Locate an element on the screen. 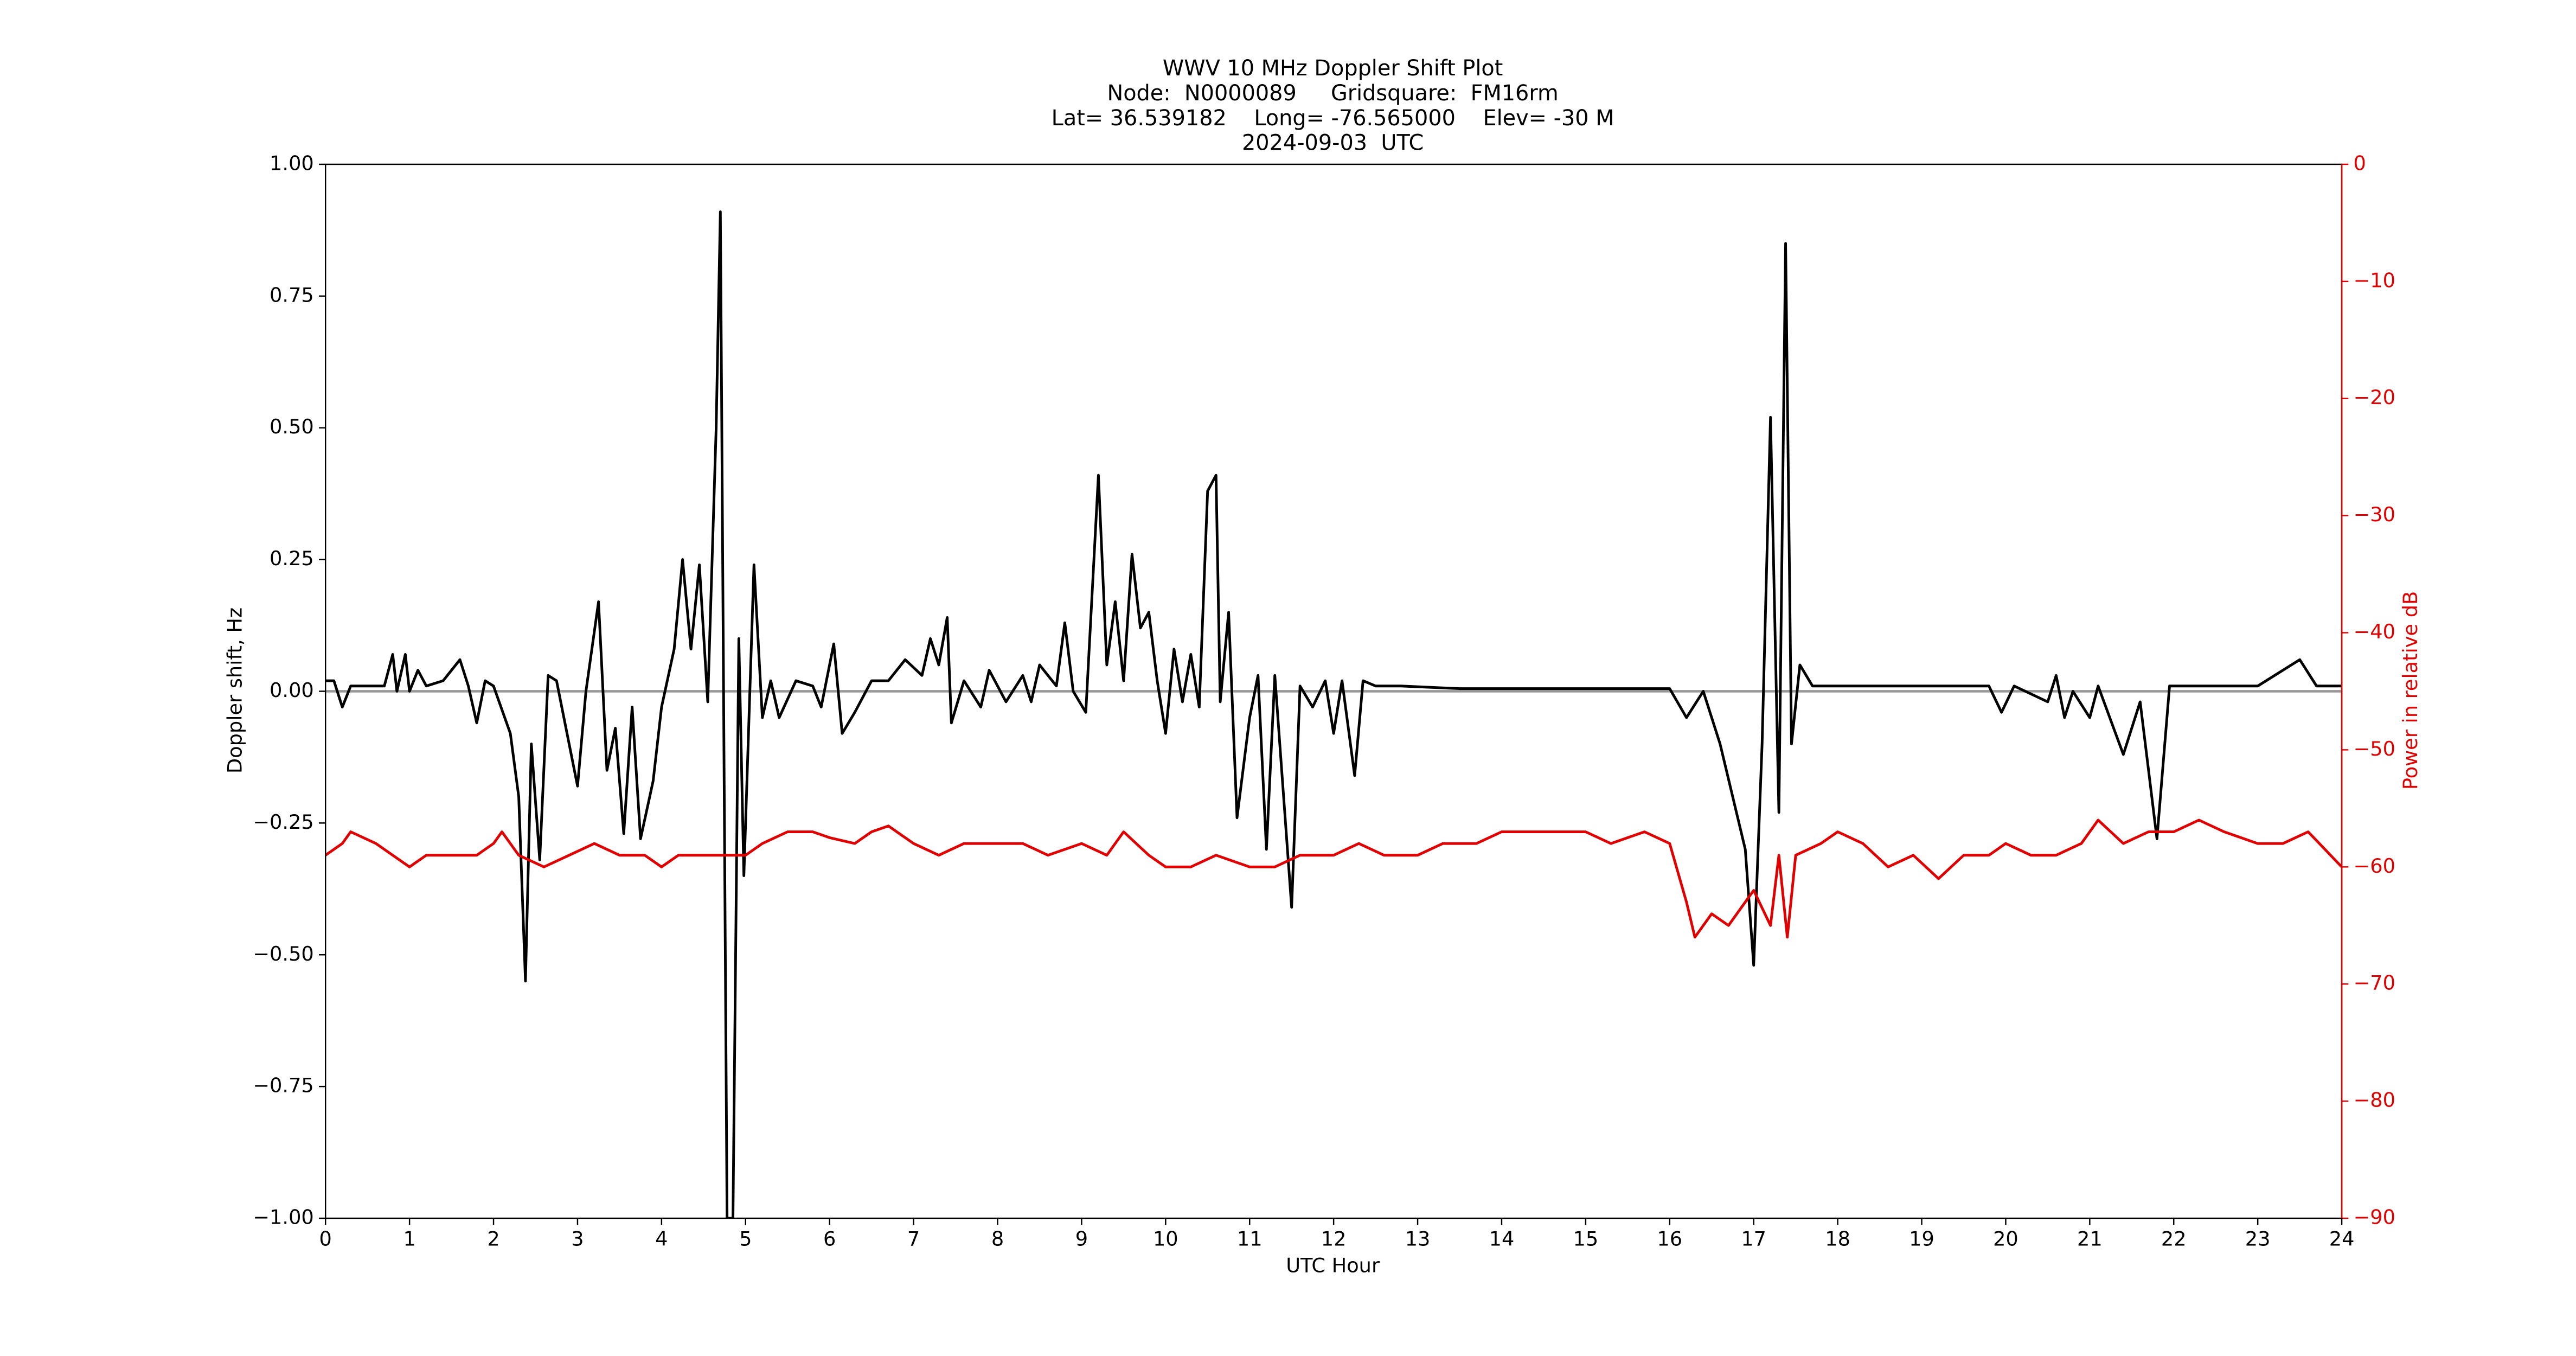 This screenshot has height=1356, width=2576. x-tick-label: 13 is located at coordinates (1418, 1238).